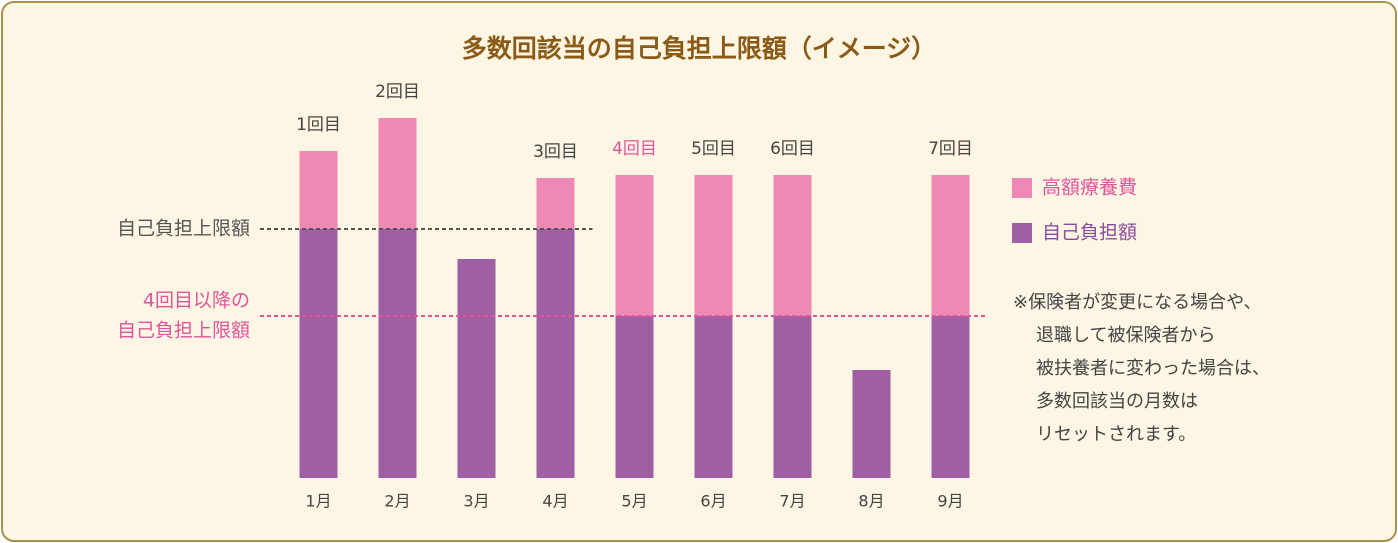 Image resolution: width=1398 pixels, height=543 pixels. I want to click on note-line: 被扶養者に変わった場合は、, so click(1153, 368).